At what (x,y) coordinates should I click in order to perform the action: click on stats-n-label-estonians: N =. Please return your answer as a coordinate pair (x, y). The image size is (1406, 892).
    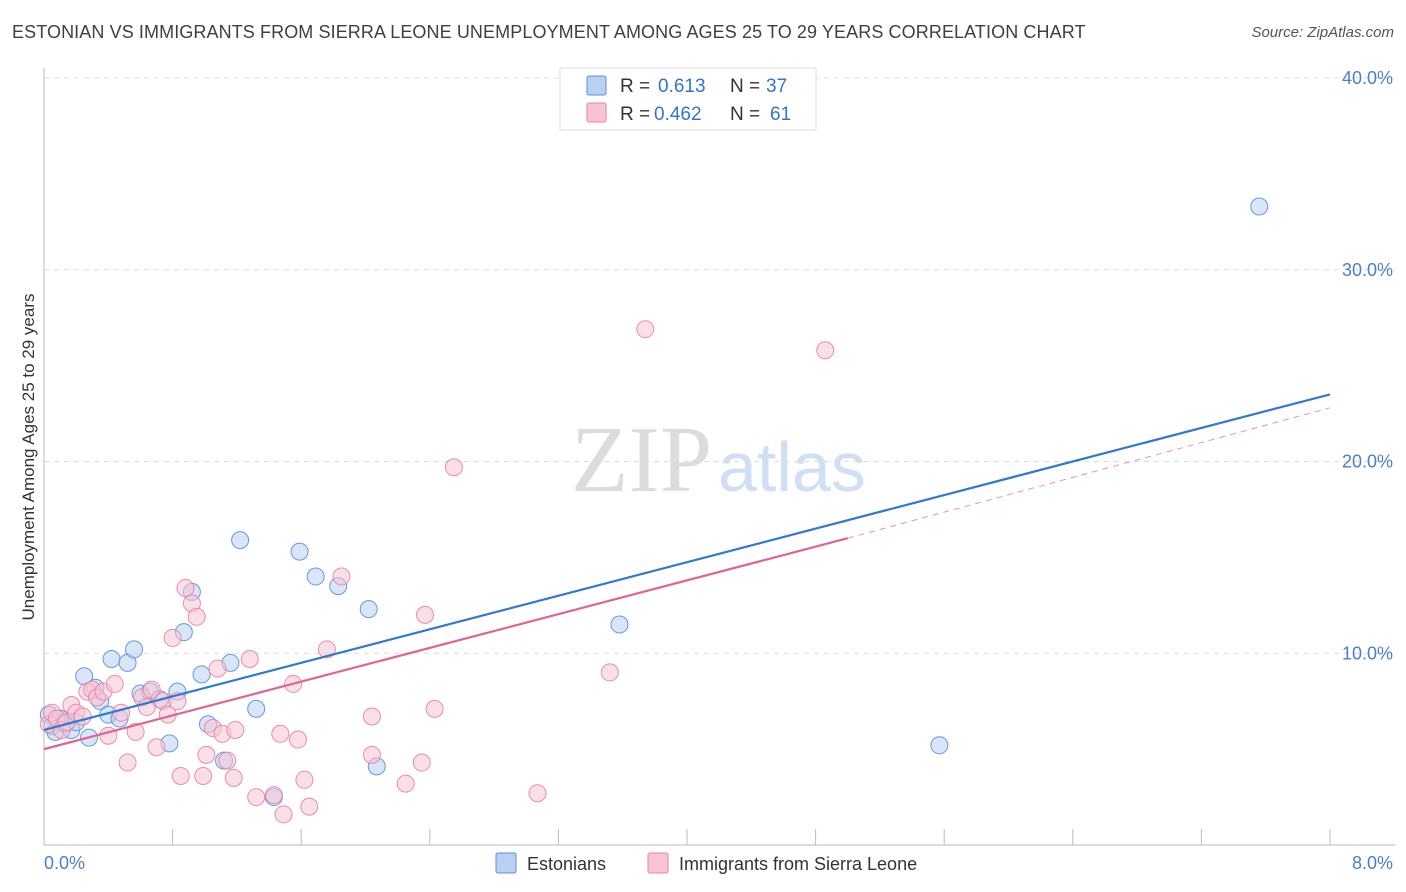
    Looking at the image, I should click on (745, 86).